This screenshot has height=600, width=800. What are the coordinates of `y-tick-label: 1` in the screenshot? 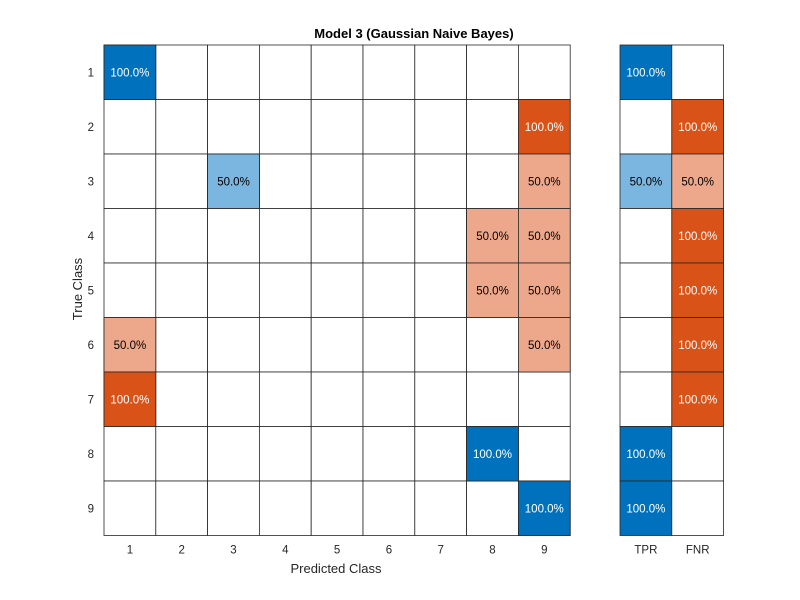 It's located at (91, 73).